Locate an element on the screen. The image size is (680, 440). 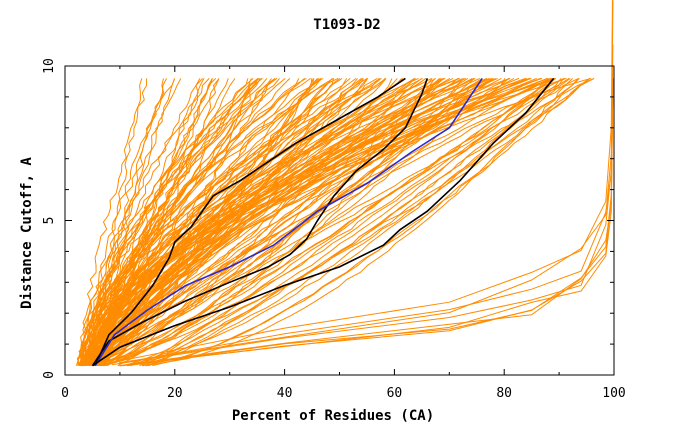
x-tick-labels: 0 20 40 60 80 100 is located at coordinates (343, 393).